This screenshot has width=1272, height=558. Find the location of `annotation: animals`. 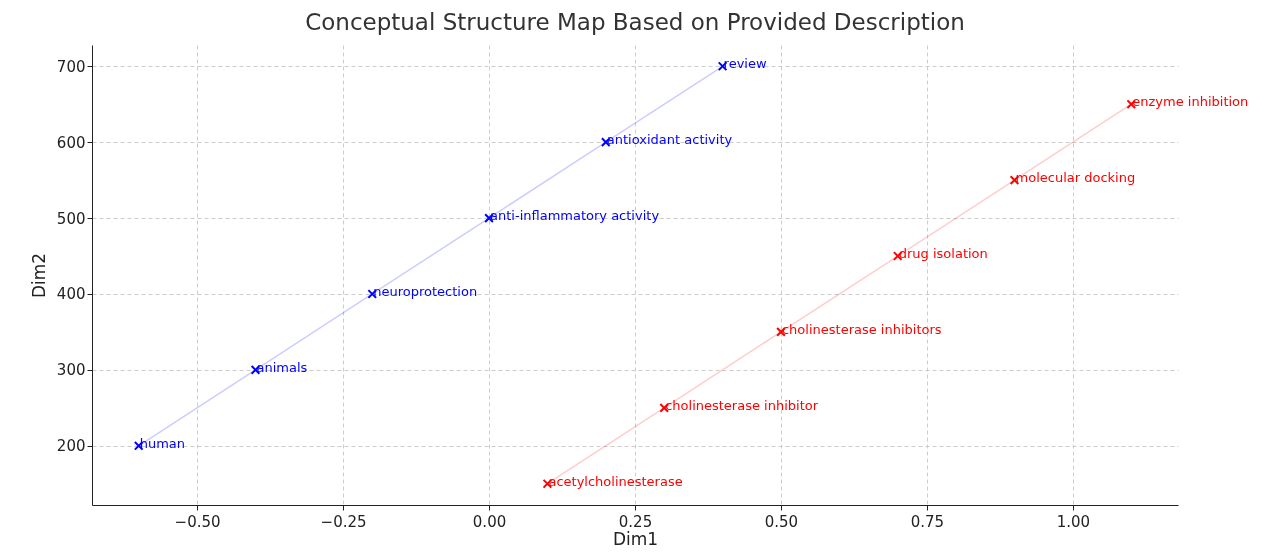

annotation: animals is located at coordinates (282, 367).